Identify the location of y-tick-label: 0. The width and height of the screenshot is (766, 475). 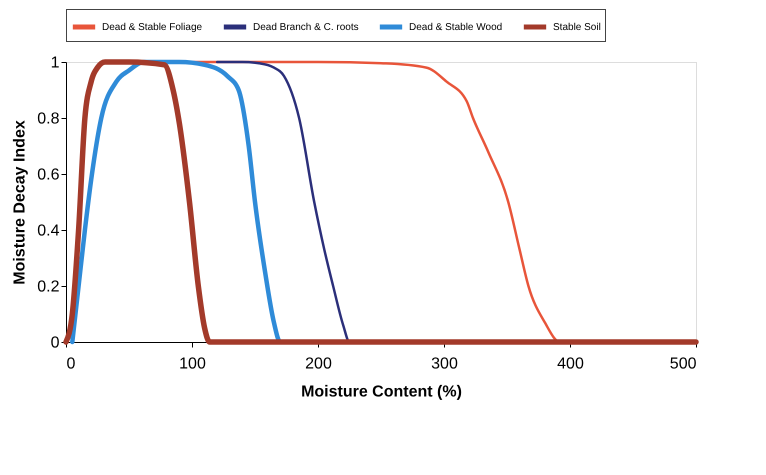
(55, 343).